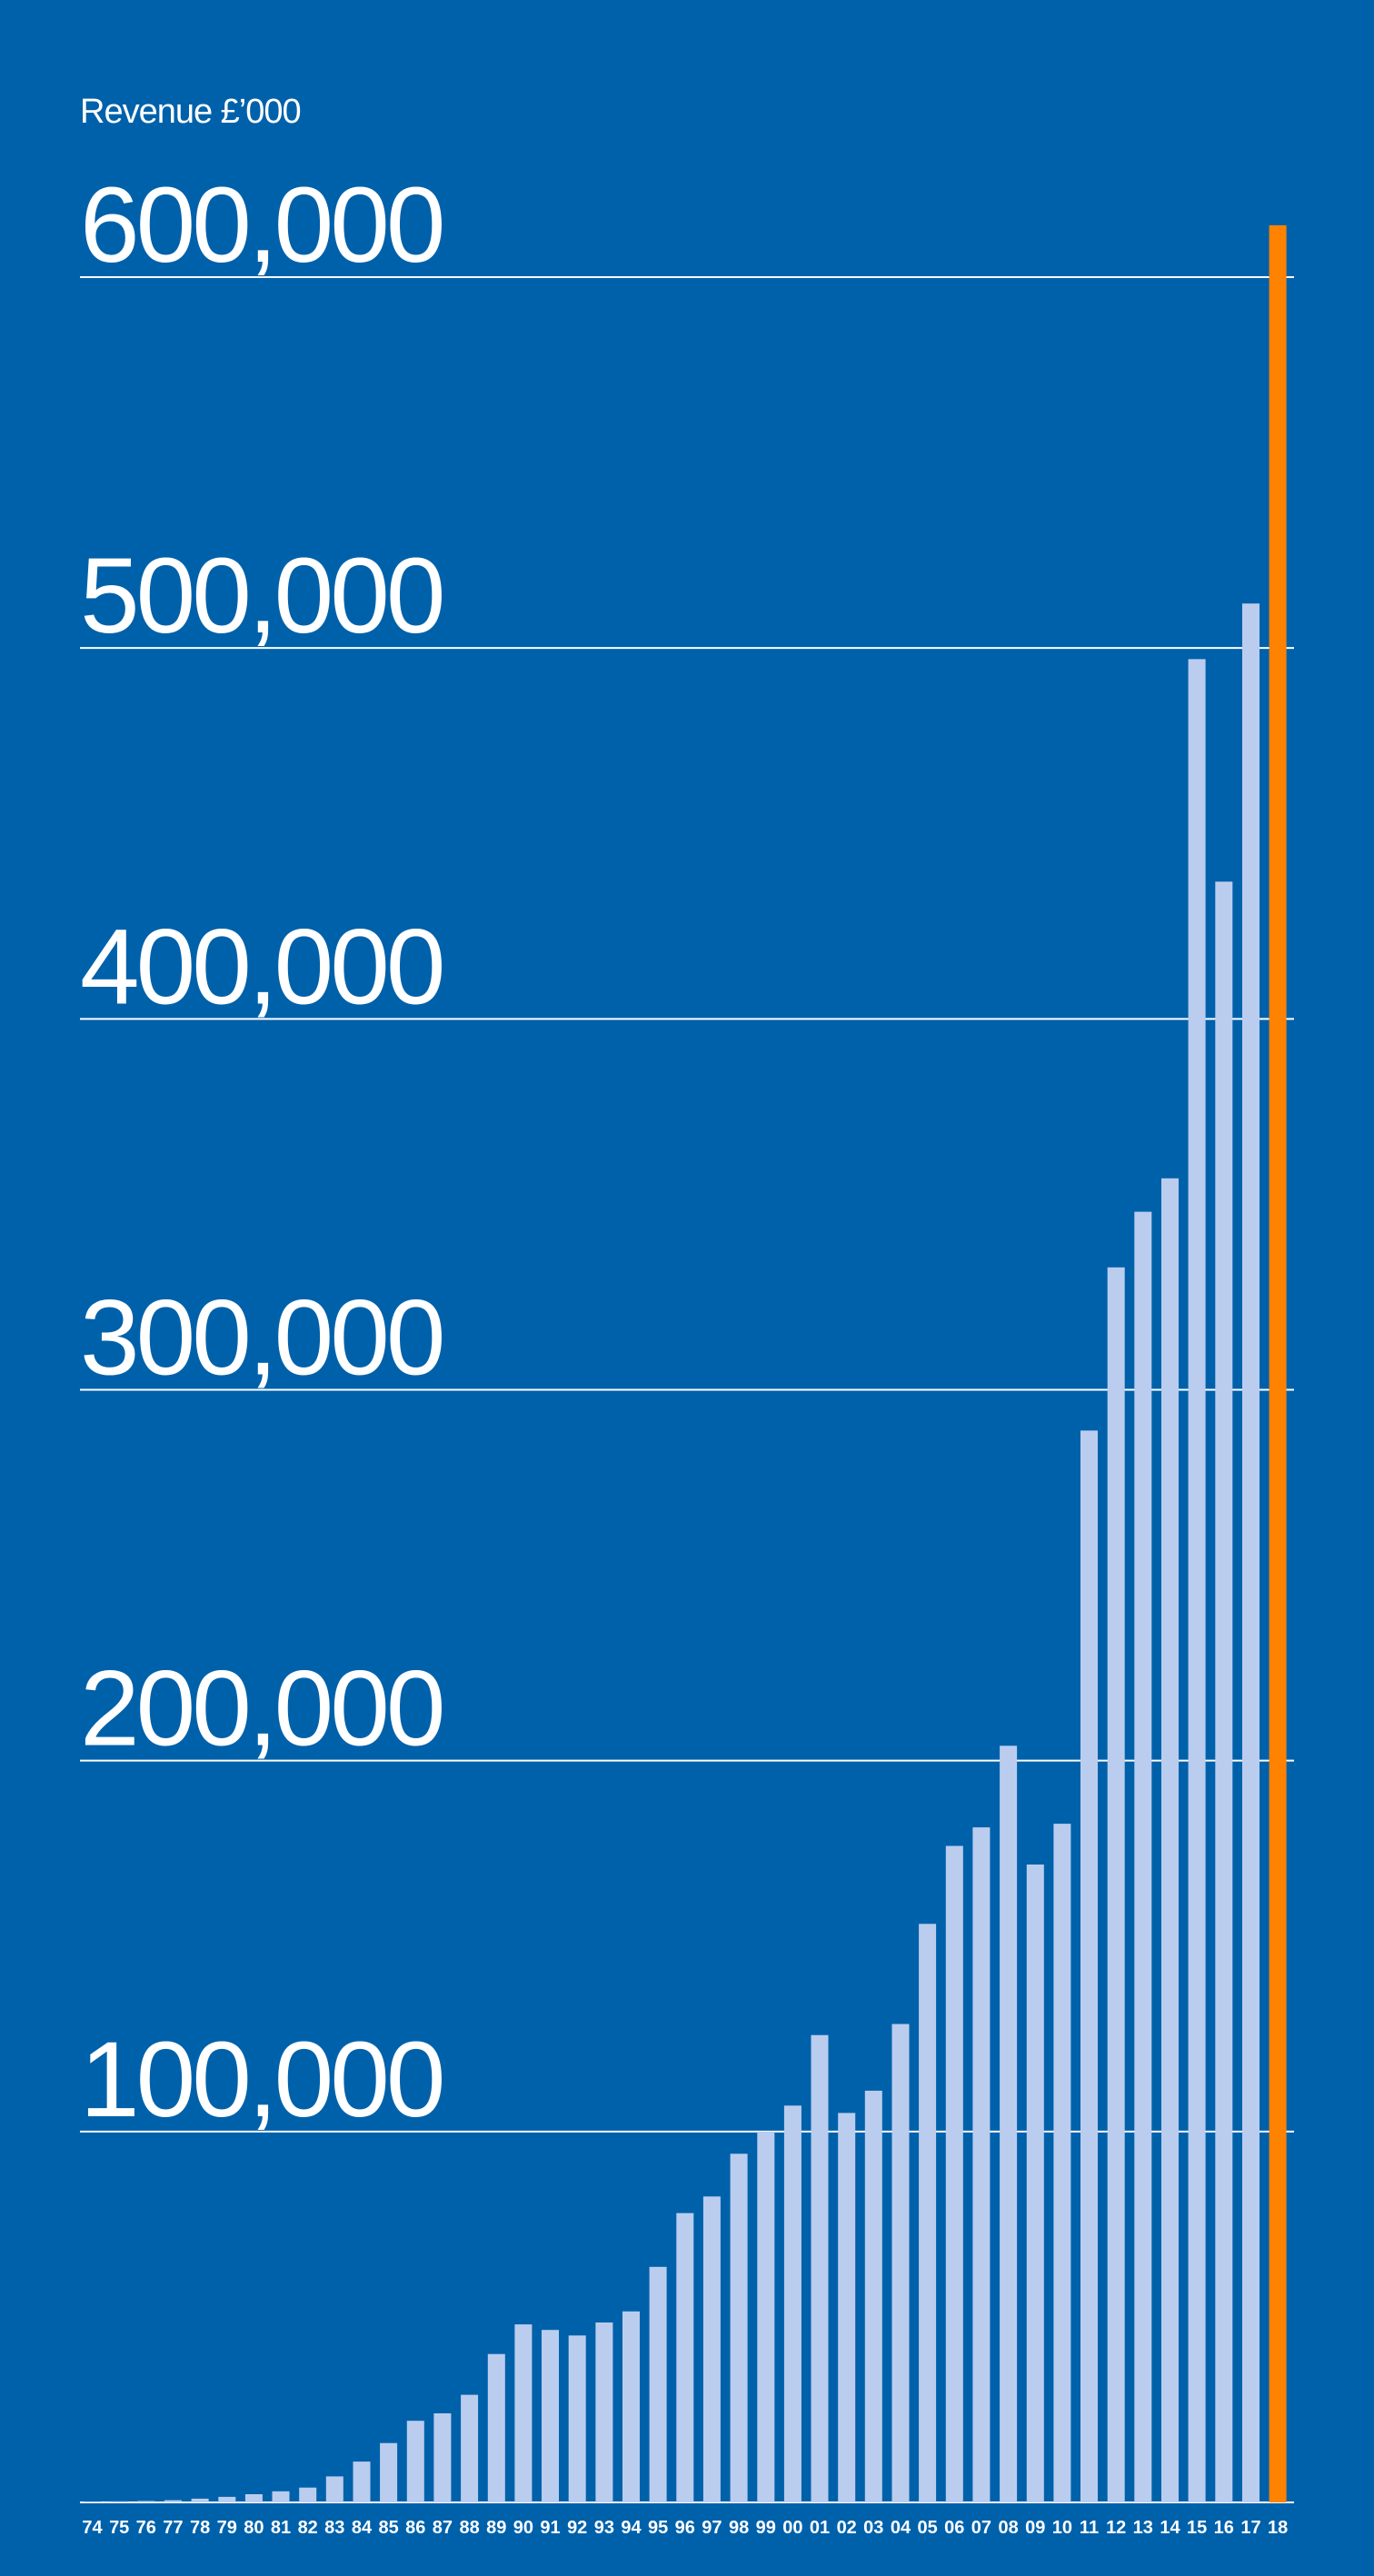 The width and height of the screenshot is (1374, 2576). What do you see at coordinates (261, 225) in the screenshot?
I see `y-tick-label: 600,000` at bounding box center [261, 225].